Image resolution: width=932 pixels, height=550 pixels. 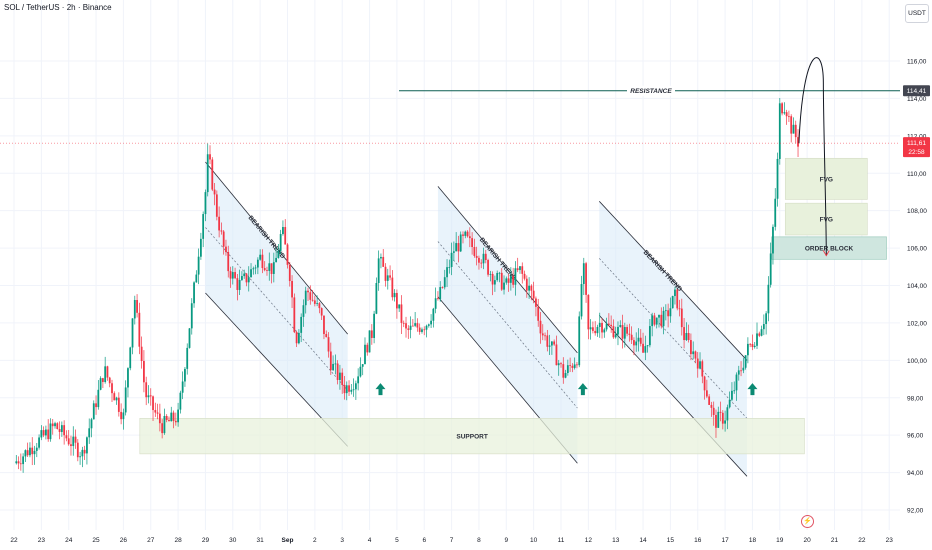 I want to click on time-tick-label: 6, so click(x=424, y=540).